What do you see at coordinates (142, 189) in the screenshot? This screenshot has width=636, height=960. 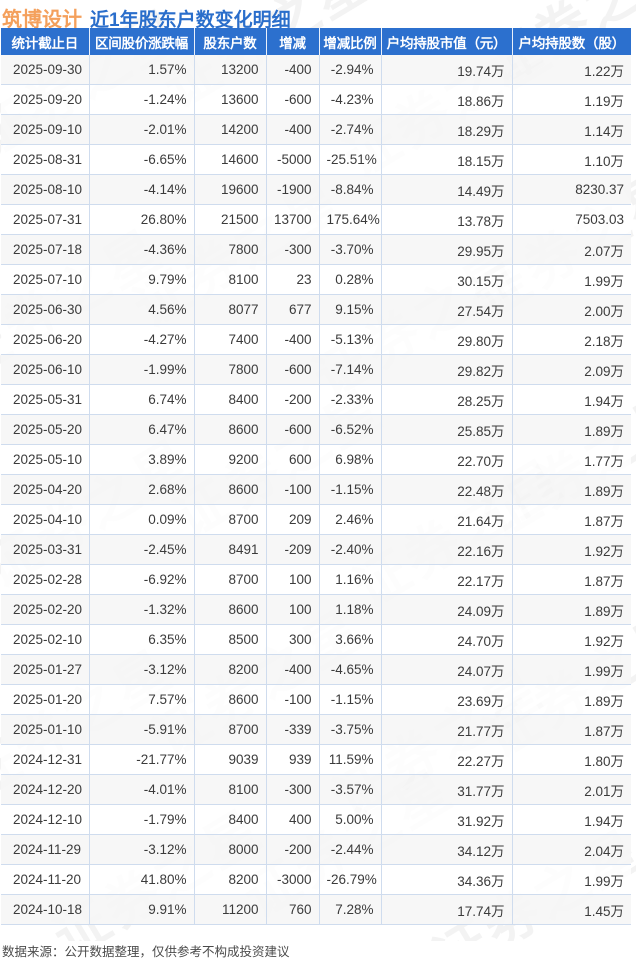 I see `cell-price-change: -4.14%` at bounding box center [142, 189].